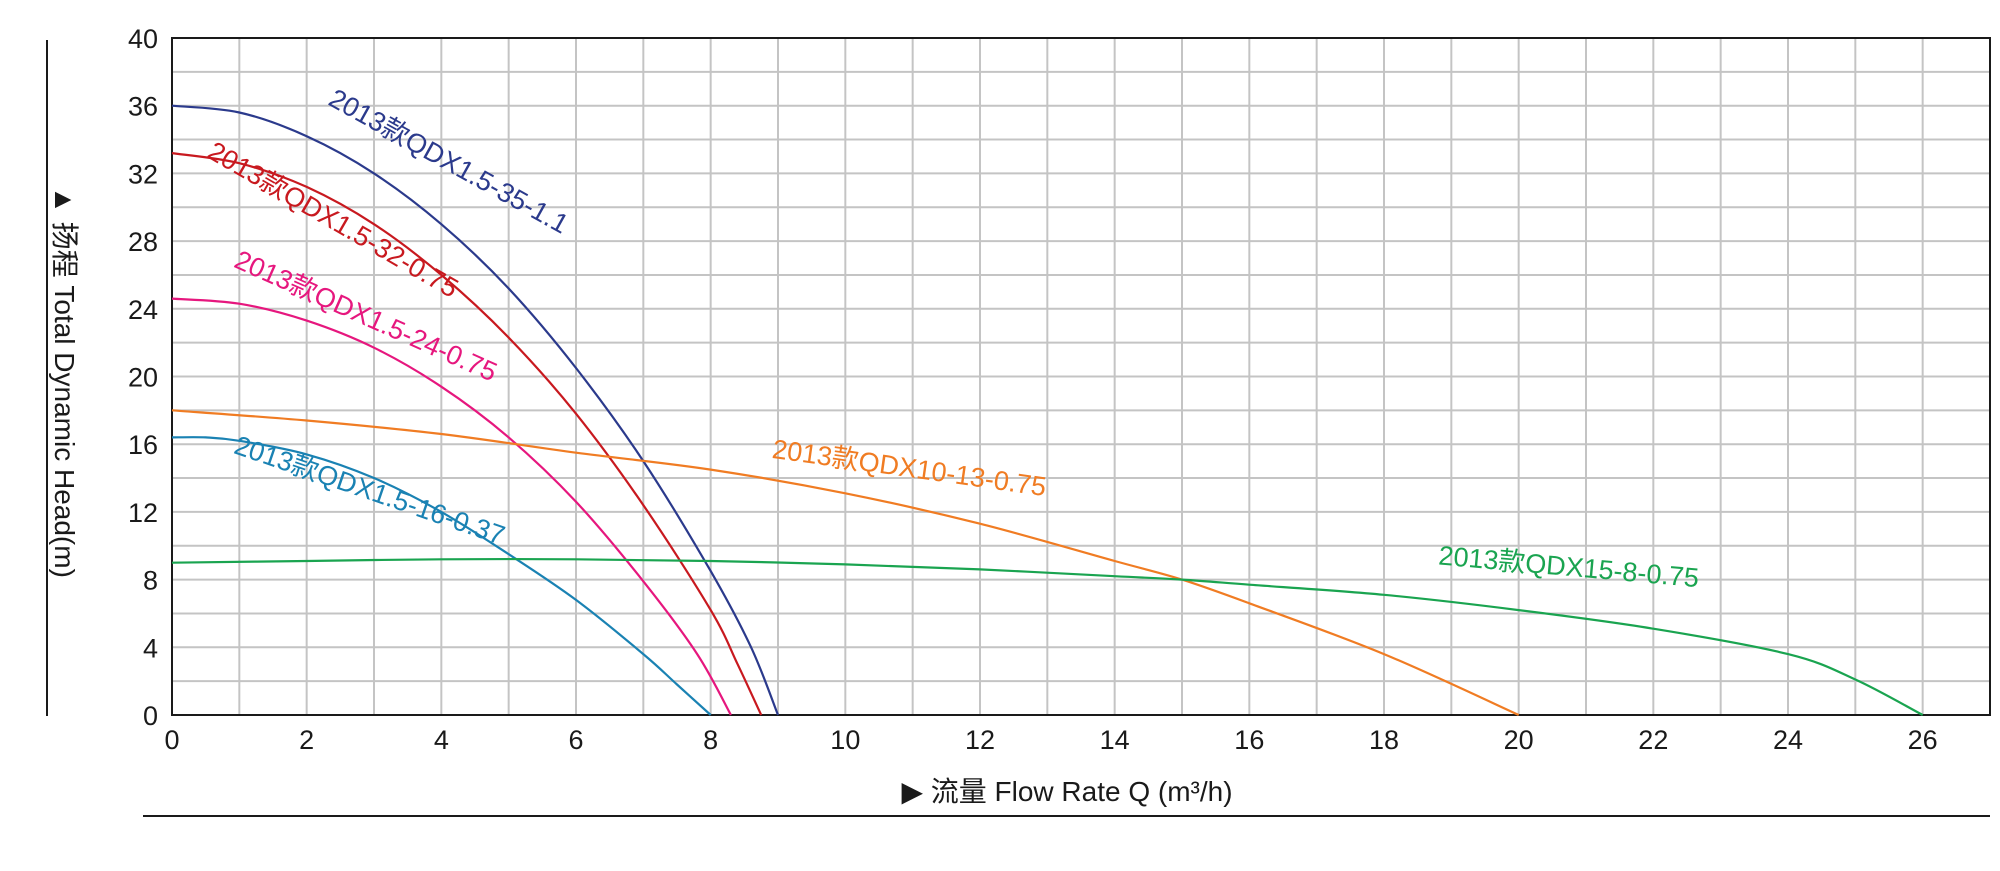 This screenshot has height=871, width=2000. Describe the element at coordinates (1653, 740) in the screenshot. I see `x-tick-label: 22` at that location.